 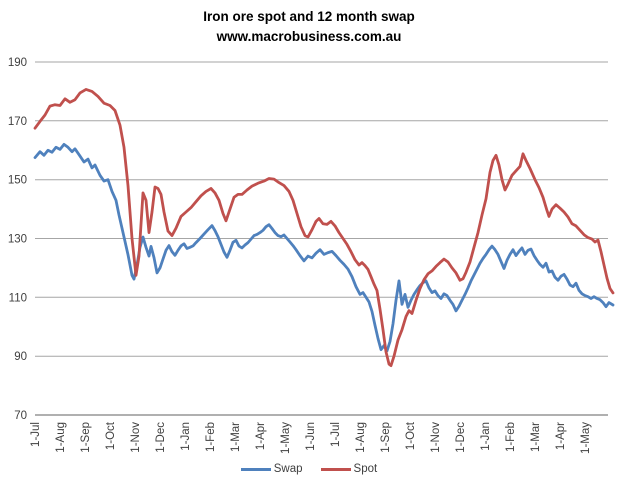 I want to click on chart-subtitle: www.macrobusiness.com.au, so click(x=309, y=36).